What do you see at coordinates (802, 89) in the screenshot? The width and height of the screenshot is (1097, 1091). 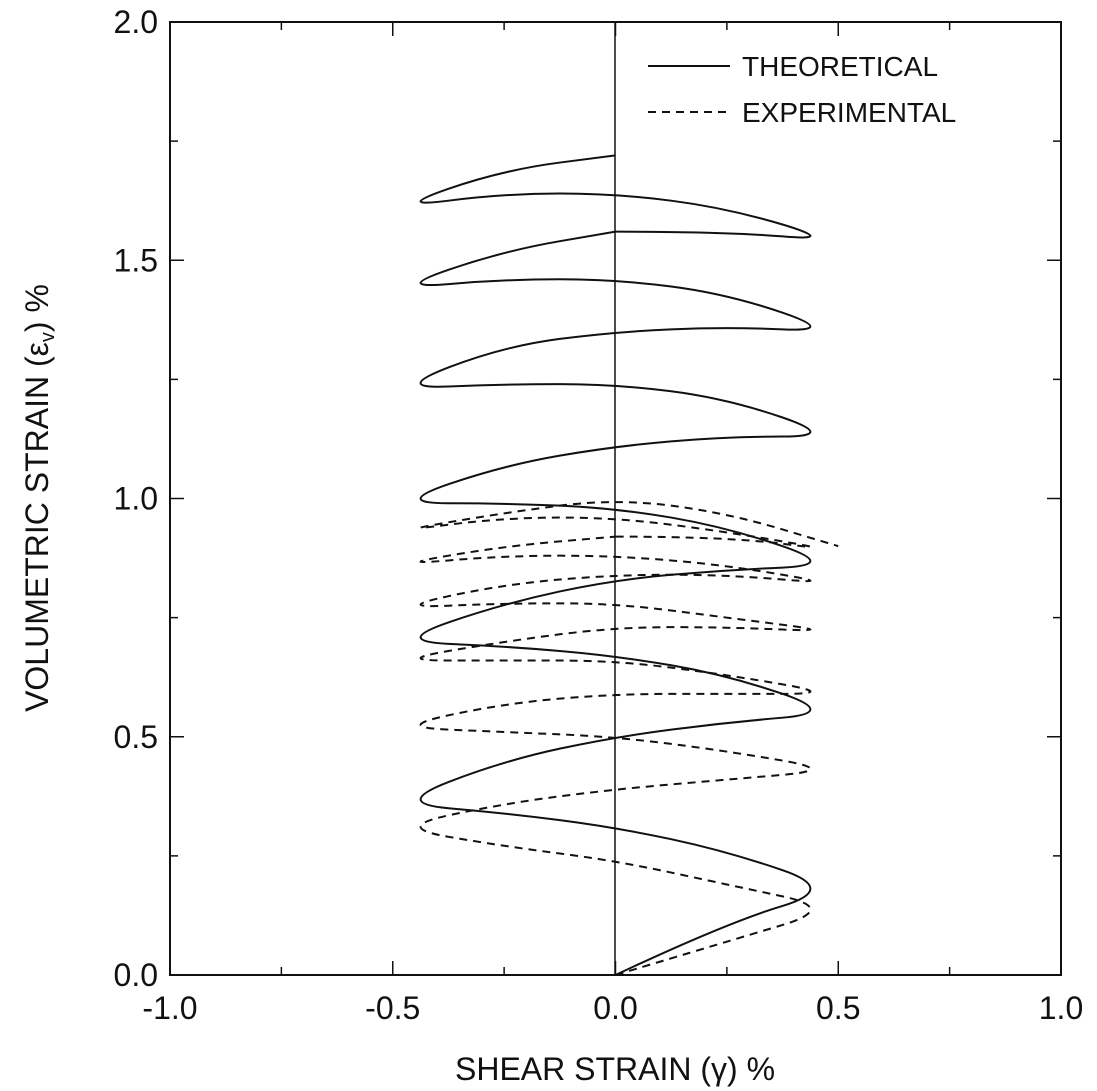 I see `legend: THEORETICAL EXPERIMENTAL` at bounding box center [802, 89].